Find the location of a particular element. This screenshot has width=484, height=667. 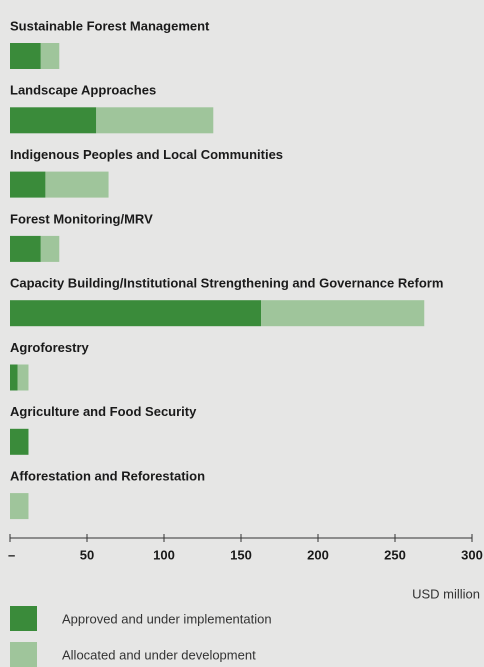

x-tick-label: 250 is located at coordinates (395, 554).